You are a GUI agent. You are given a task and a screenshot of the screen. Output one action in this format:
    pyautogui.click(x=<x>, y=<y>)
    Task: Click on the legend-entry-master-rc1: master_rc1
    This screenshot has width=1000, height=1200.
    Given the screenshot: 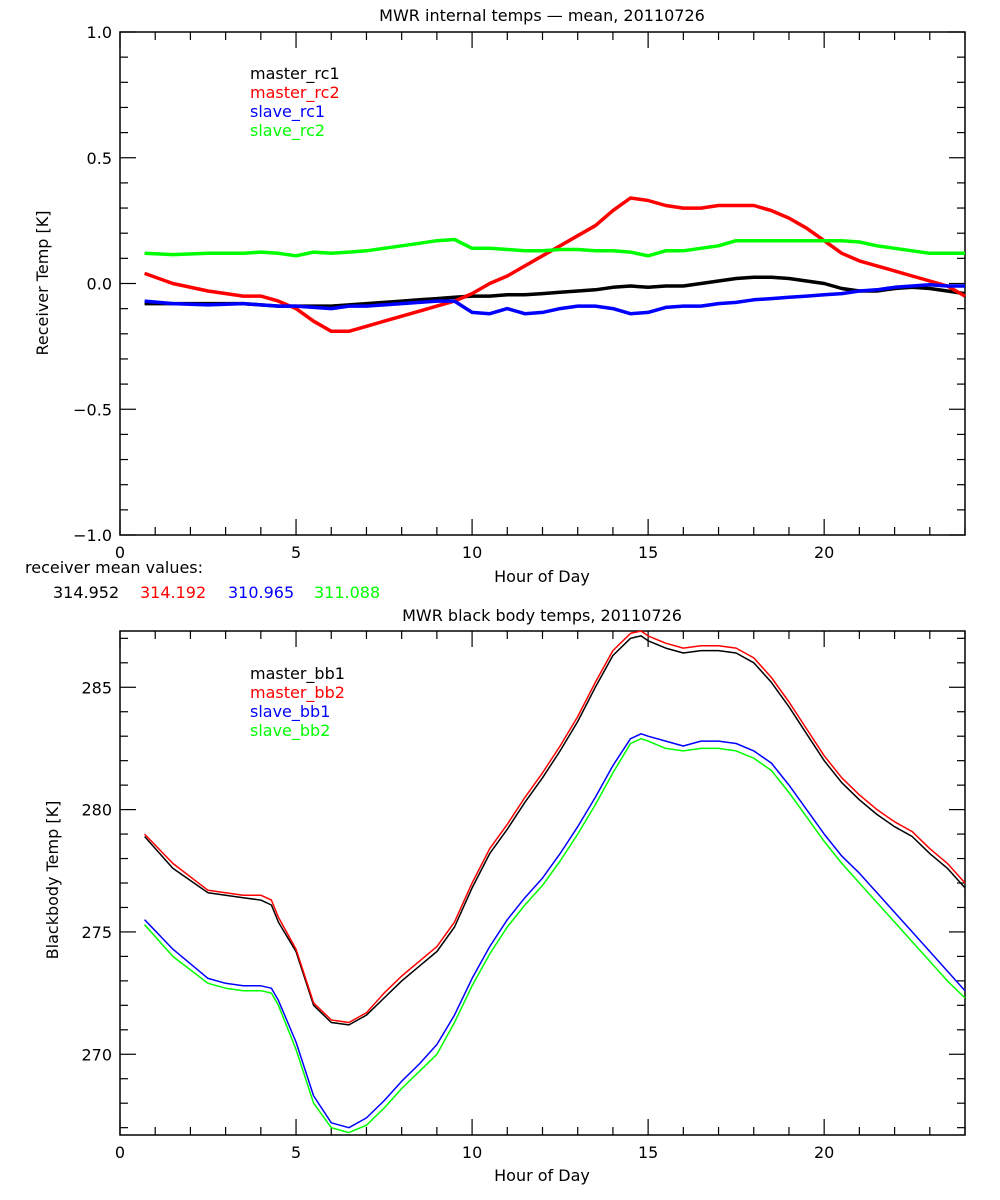 What is the action you would take?
    pyautogui.click(x=295, y=74)
    